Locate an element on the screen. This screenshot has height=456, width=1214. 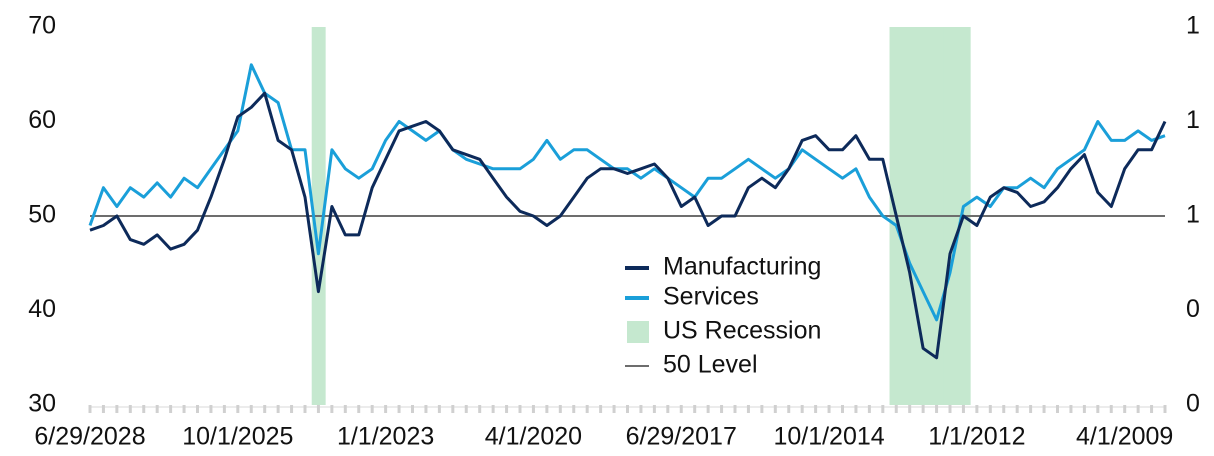
legend-label: 50 Level is located at coordinates (710, 365).